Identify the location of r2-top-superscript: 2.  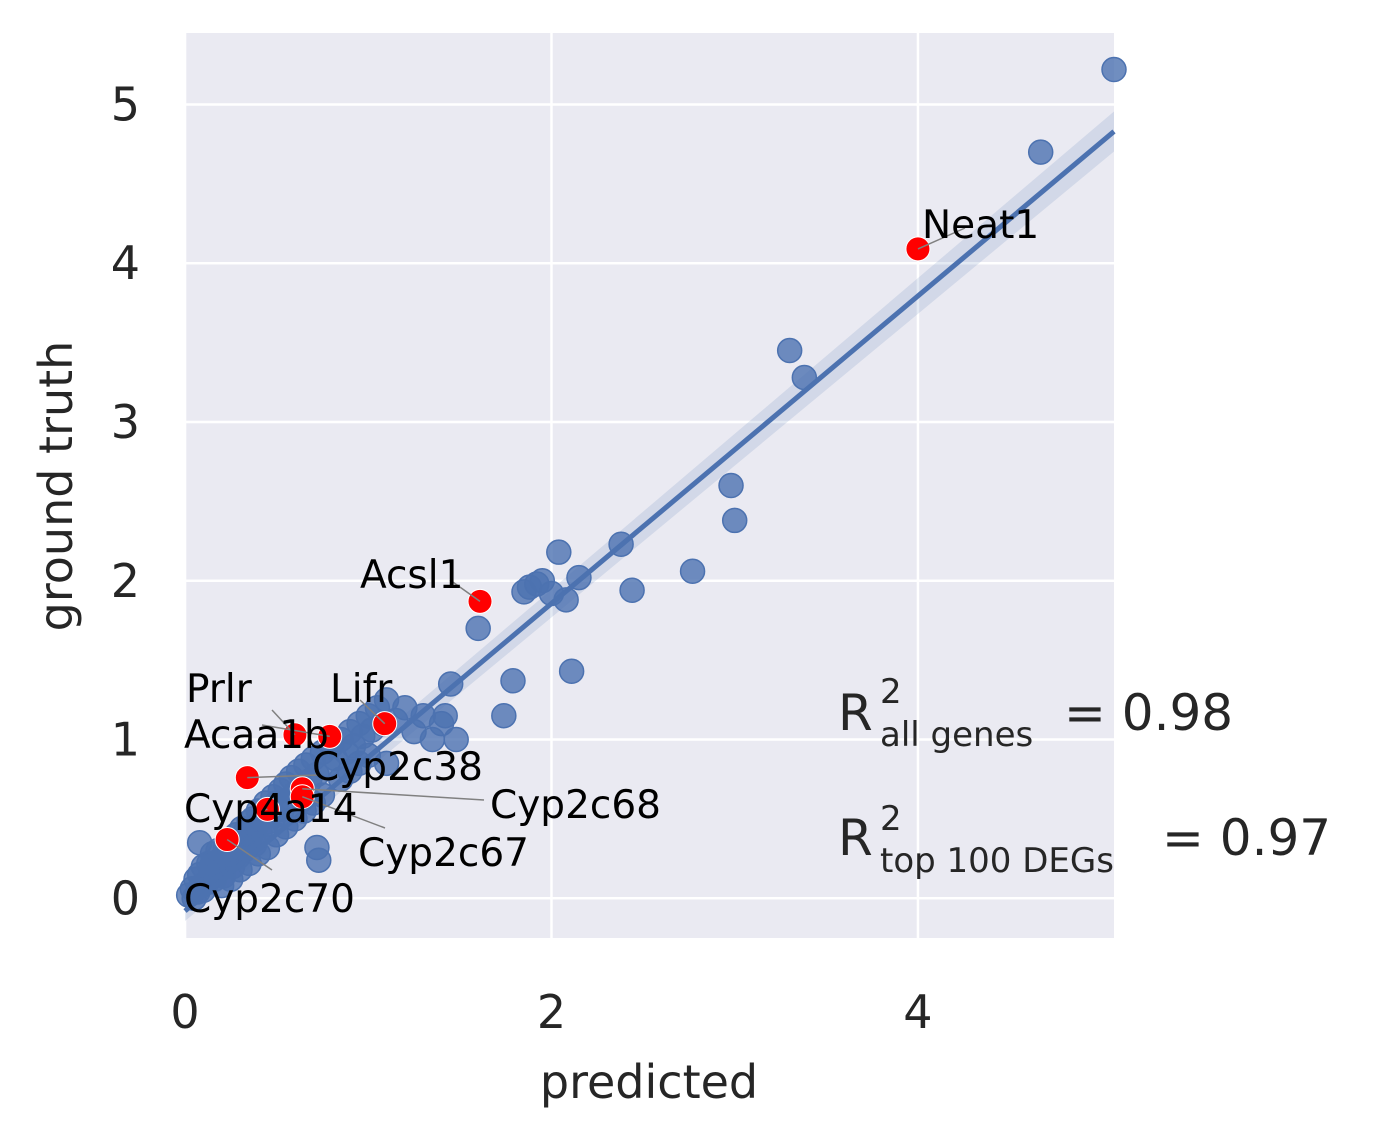
(891, 819).